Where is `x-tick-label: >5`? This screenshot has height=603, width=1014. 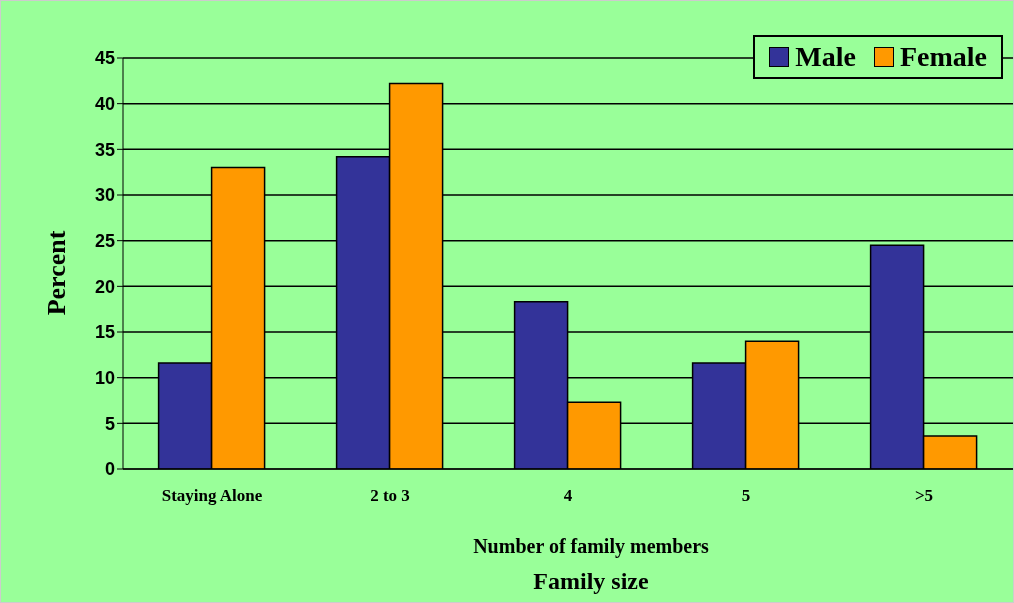
x-tick-label: >5 is located at coordinates (924, 496).